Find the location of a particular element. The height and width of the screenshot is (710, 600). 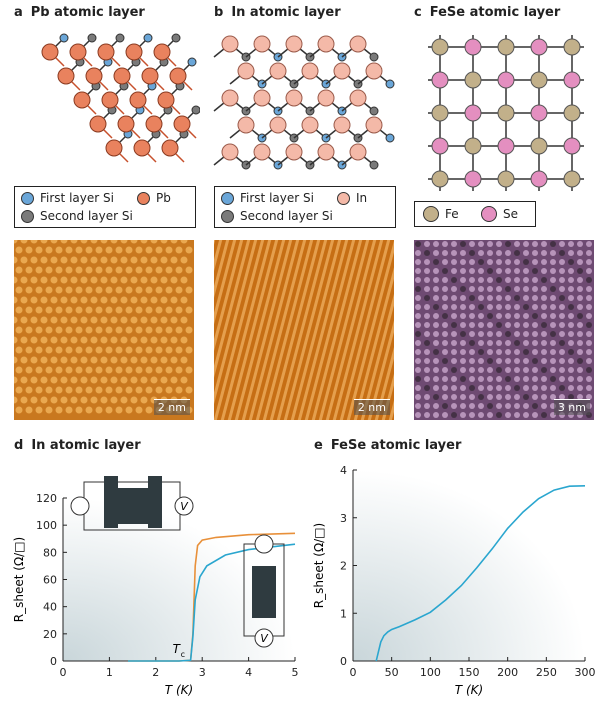

x-axis-label: T (K) is located at coordinates (469, 690).